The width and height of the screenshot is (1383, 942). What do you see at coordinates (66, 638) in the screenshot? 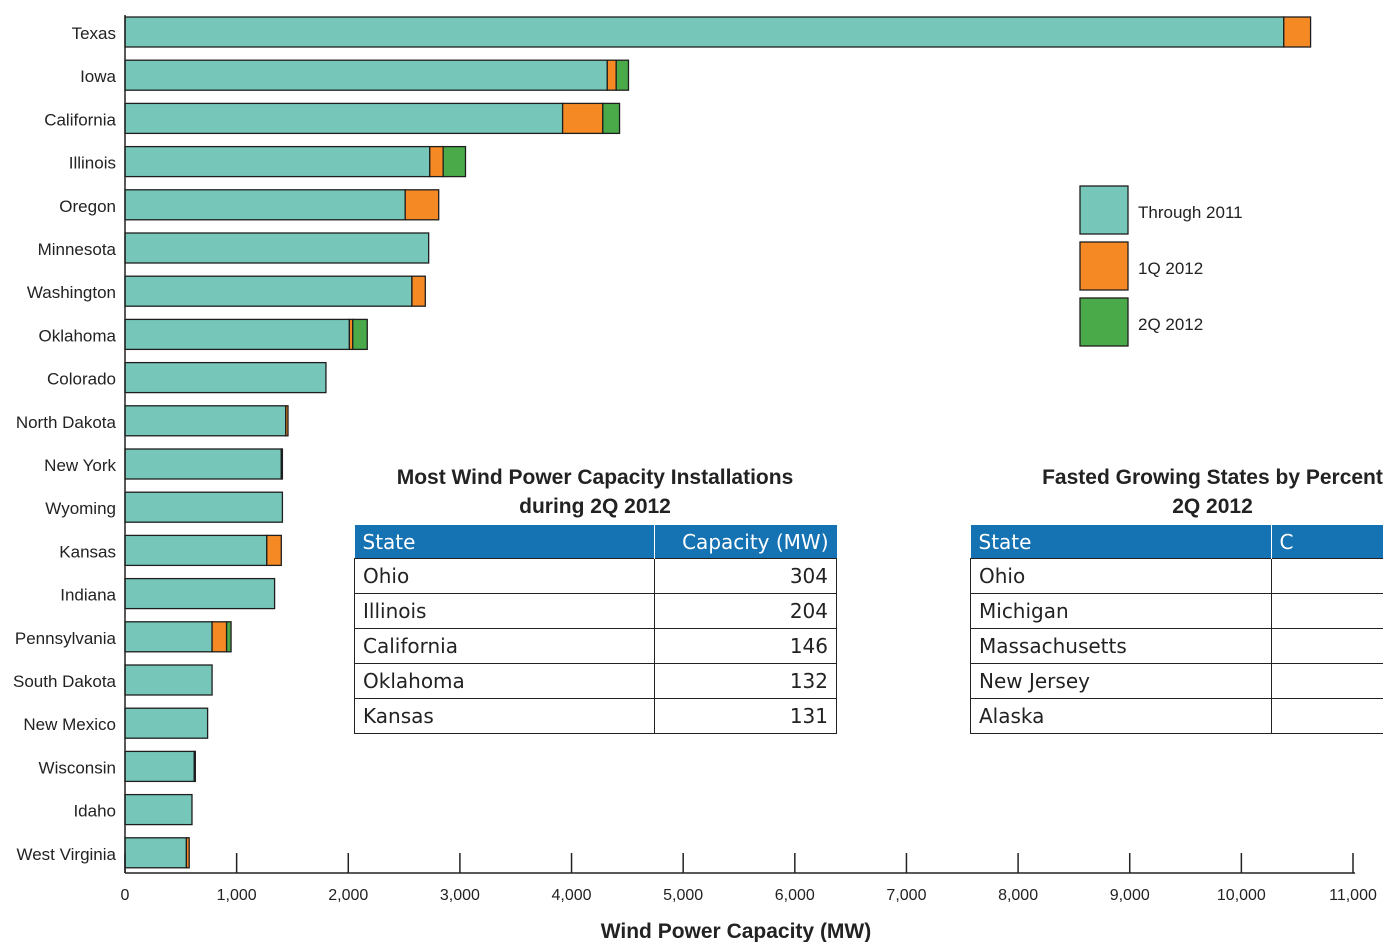
I see `state-label-pennsylvania: Pennsylvania` at bounding box center [66, 638].